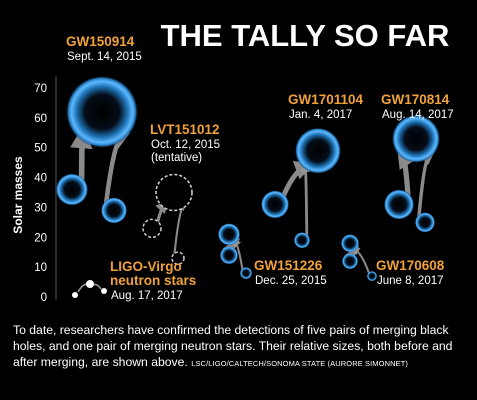 The height and width of the screenshot is (400, 477). Describe the element at coordinates (40, 149) in the screenshot. I see `y-tick-50: 50` at that location.